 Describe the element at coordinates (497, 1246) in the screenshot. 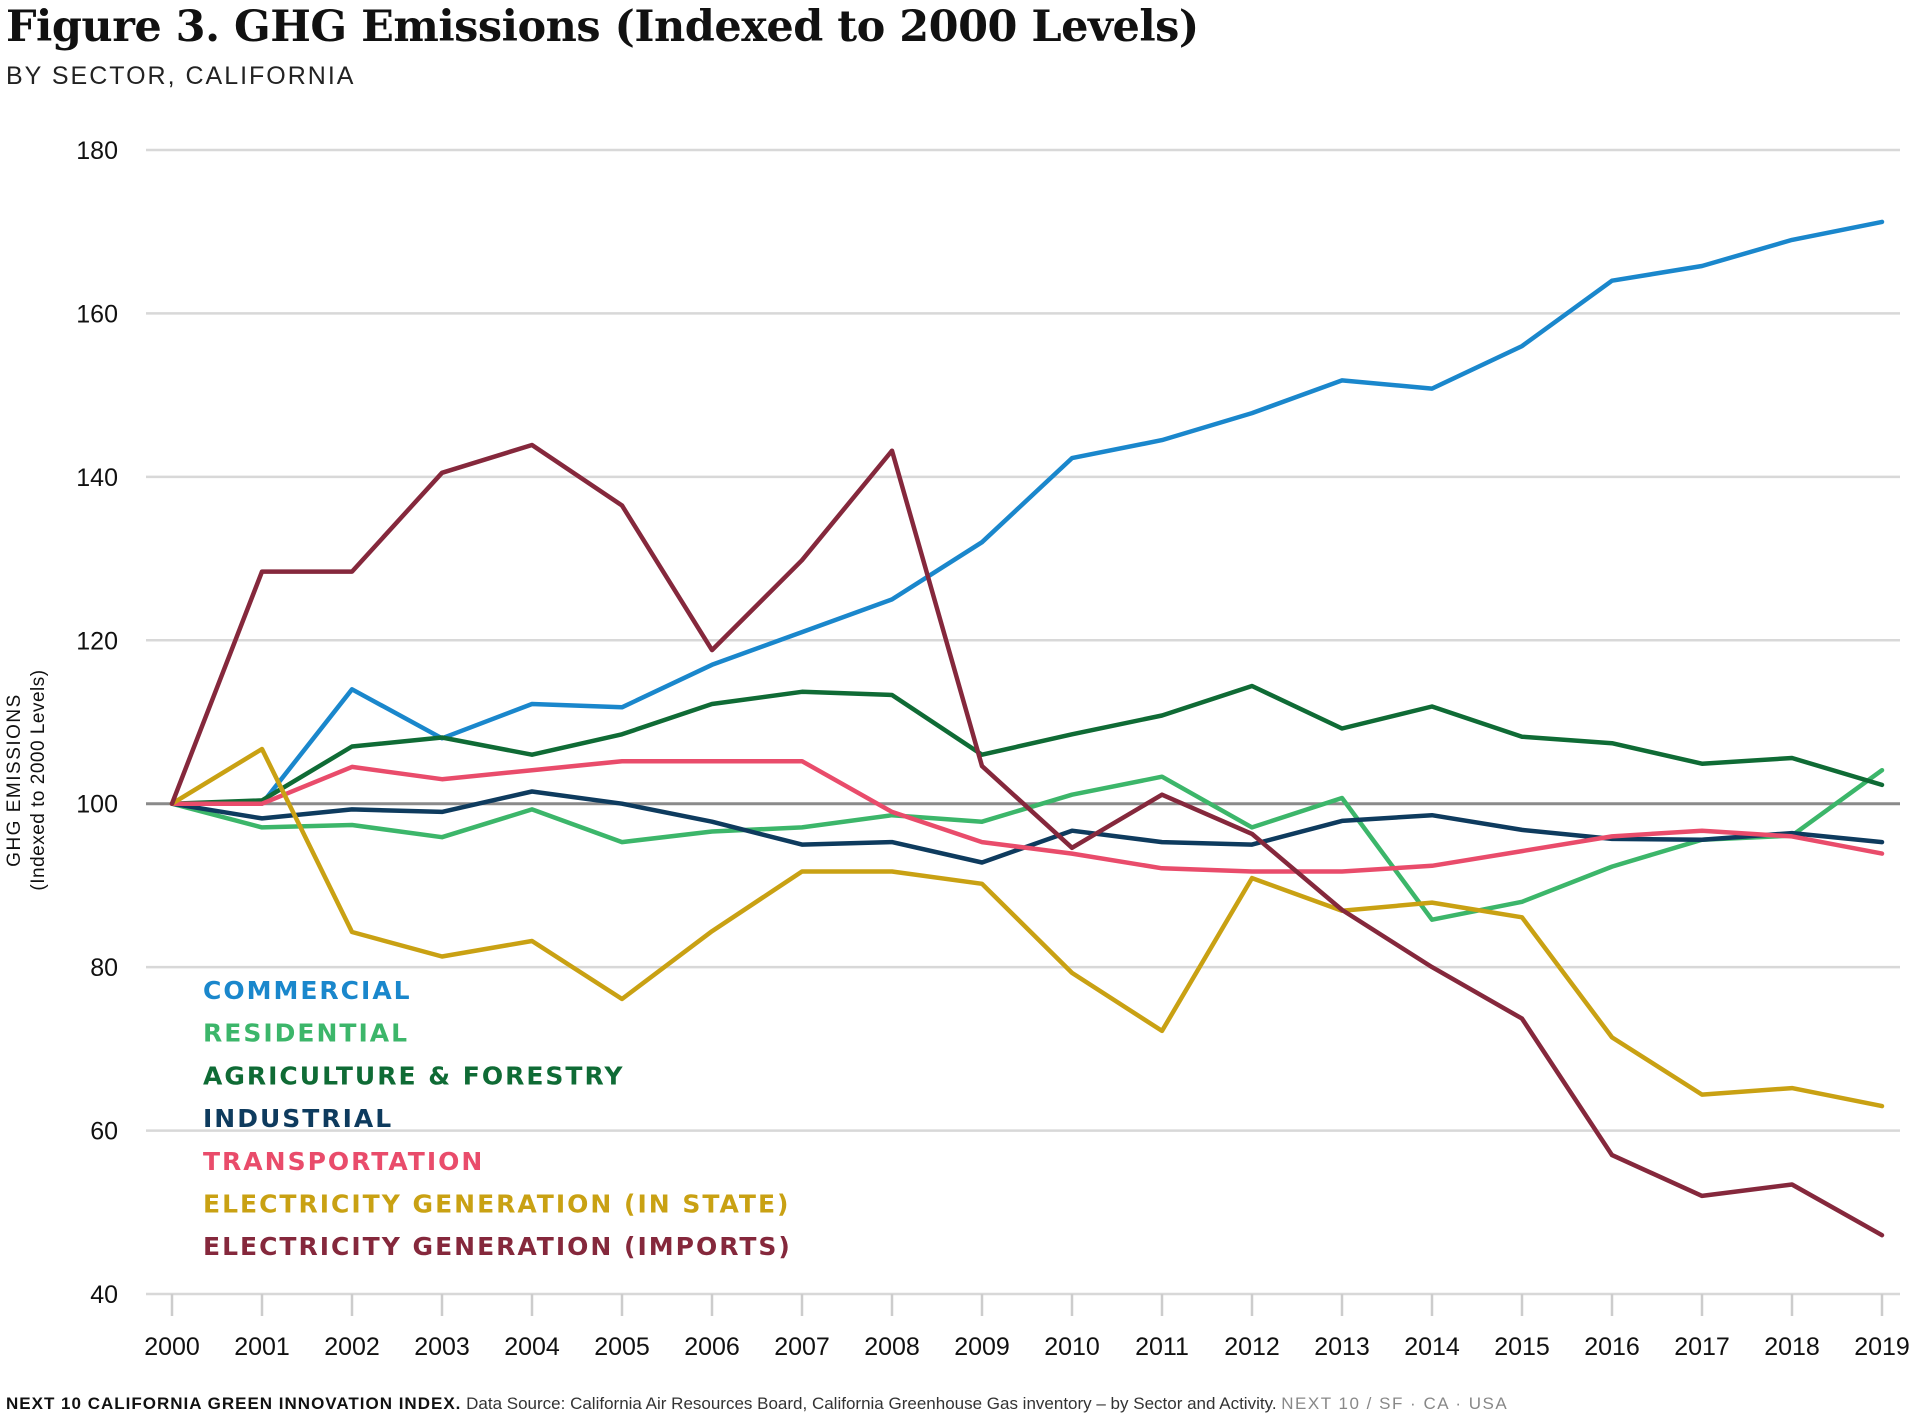

I see `legend-entry: ELECTRICITY GENERATION (IMPORTS)` at that location.